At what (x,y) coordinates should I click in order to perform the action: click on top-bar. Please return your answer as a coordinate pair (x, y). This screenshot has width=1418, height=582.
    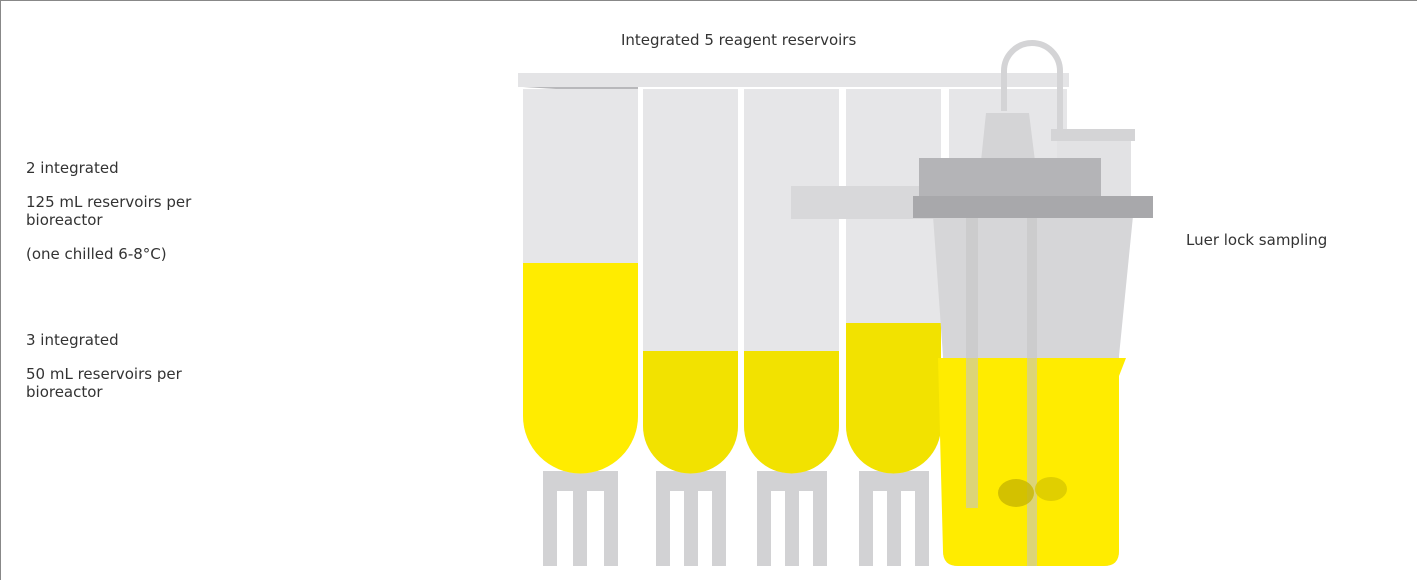
    Looking at the image, I should click on (793, 80).